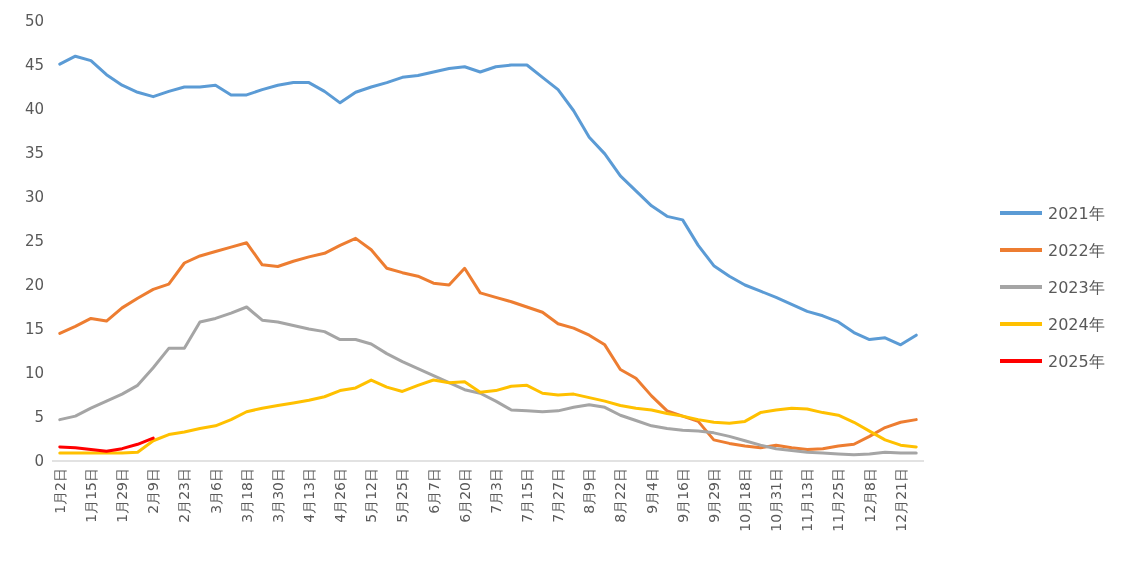  Describe the element at coordinates (277, 495) in the screenshot. I see `x-tick-label: 3月30日` at that location.